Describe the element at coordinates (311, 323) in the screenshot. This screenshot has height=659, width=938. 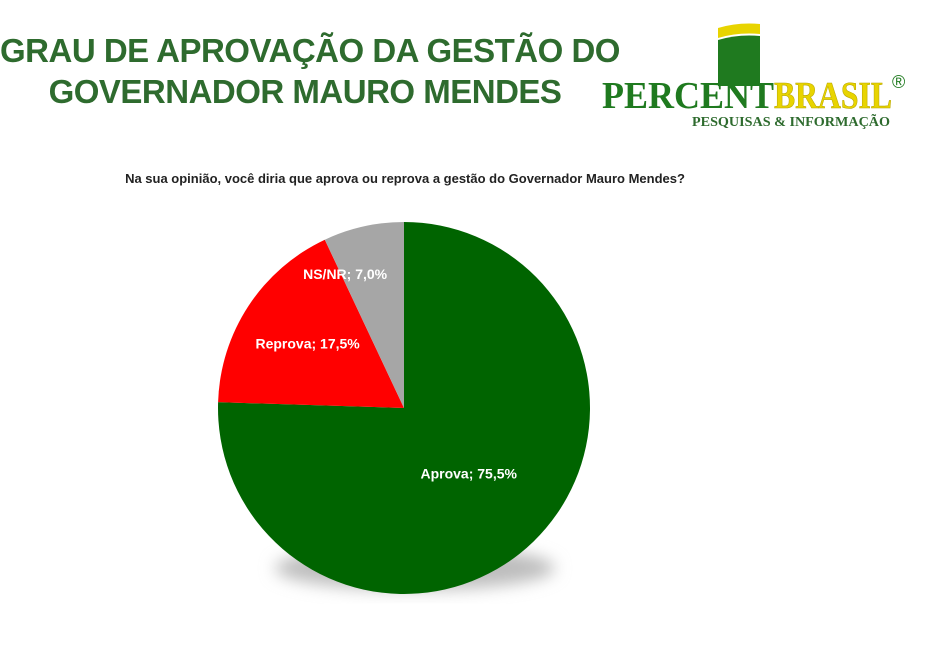
I see `pie-slice-reprova` at that location.